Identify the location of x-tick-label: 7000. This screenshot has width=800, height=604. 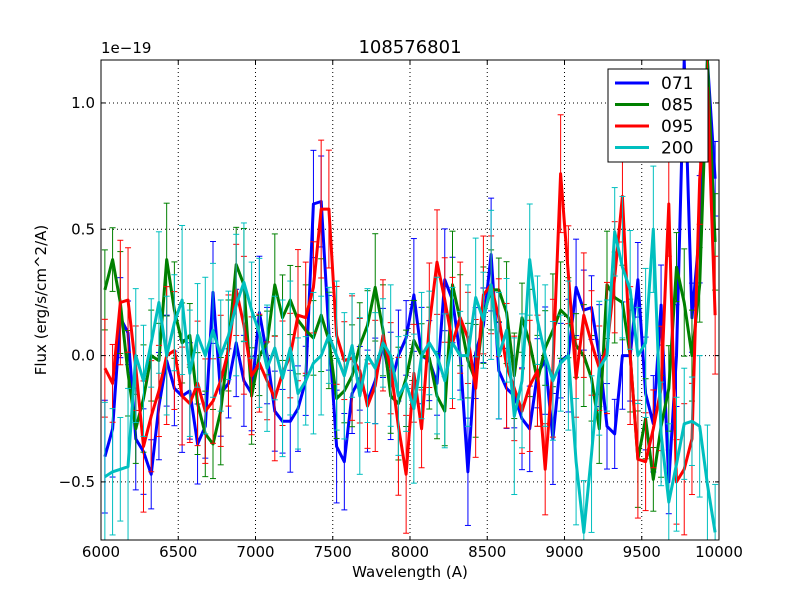
(255, 552).